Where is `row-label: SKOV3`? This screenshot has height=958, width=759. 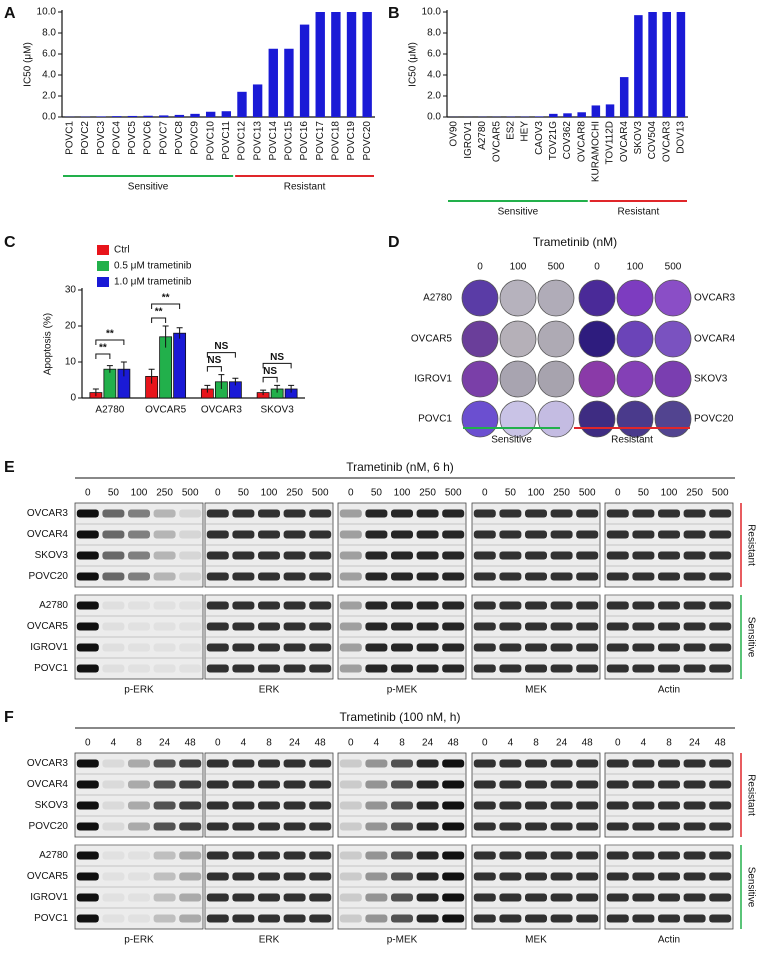
row-label: SKOV3 is located at coordinates (711, 379).